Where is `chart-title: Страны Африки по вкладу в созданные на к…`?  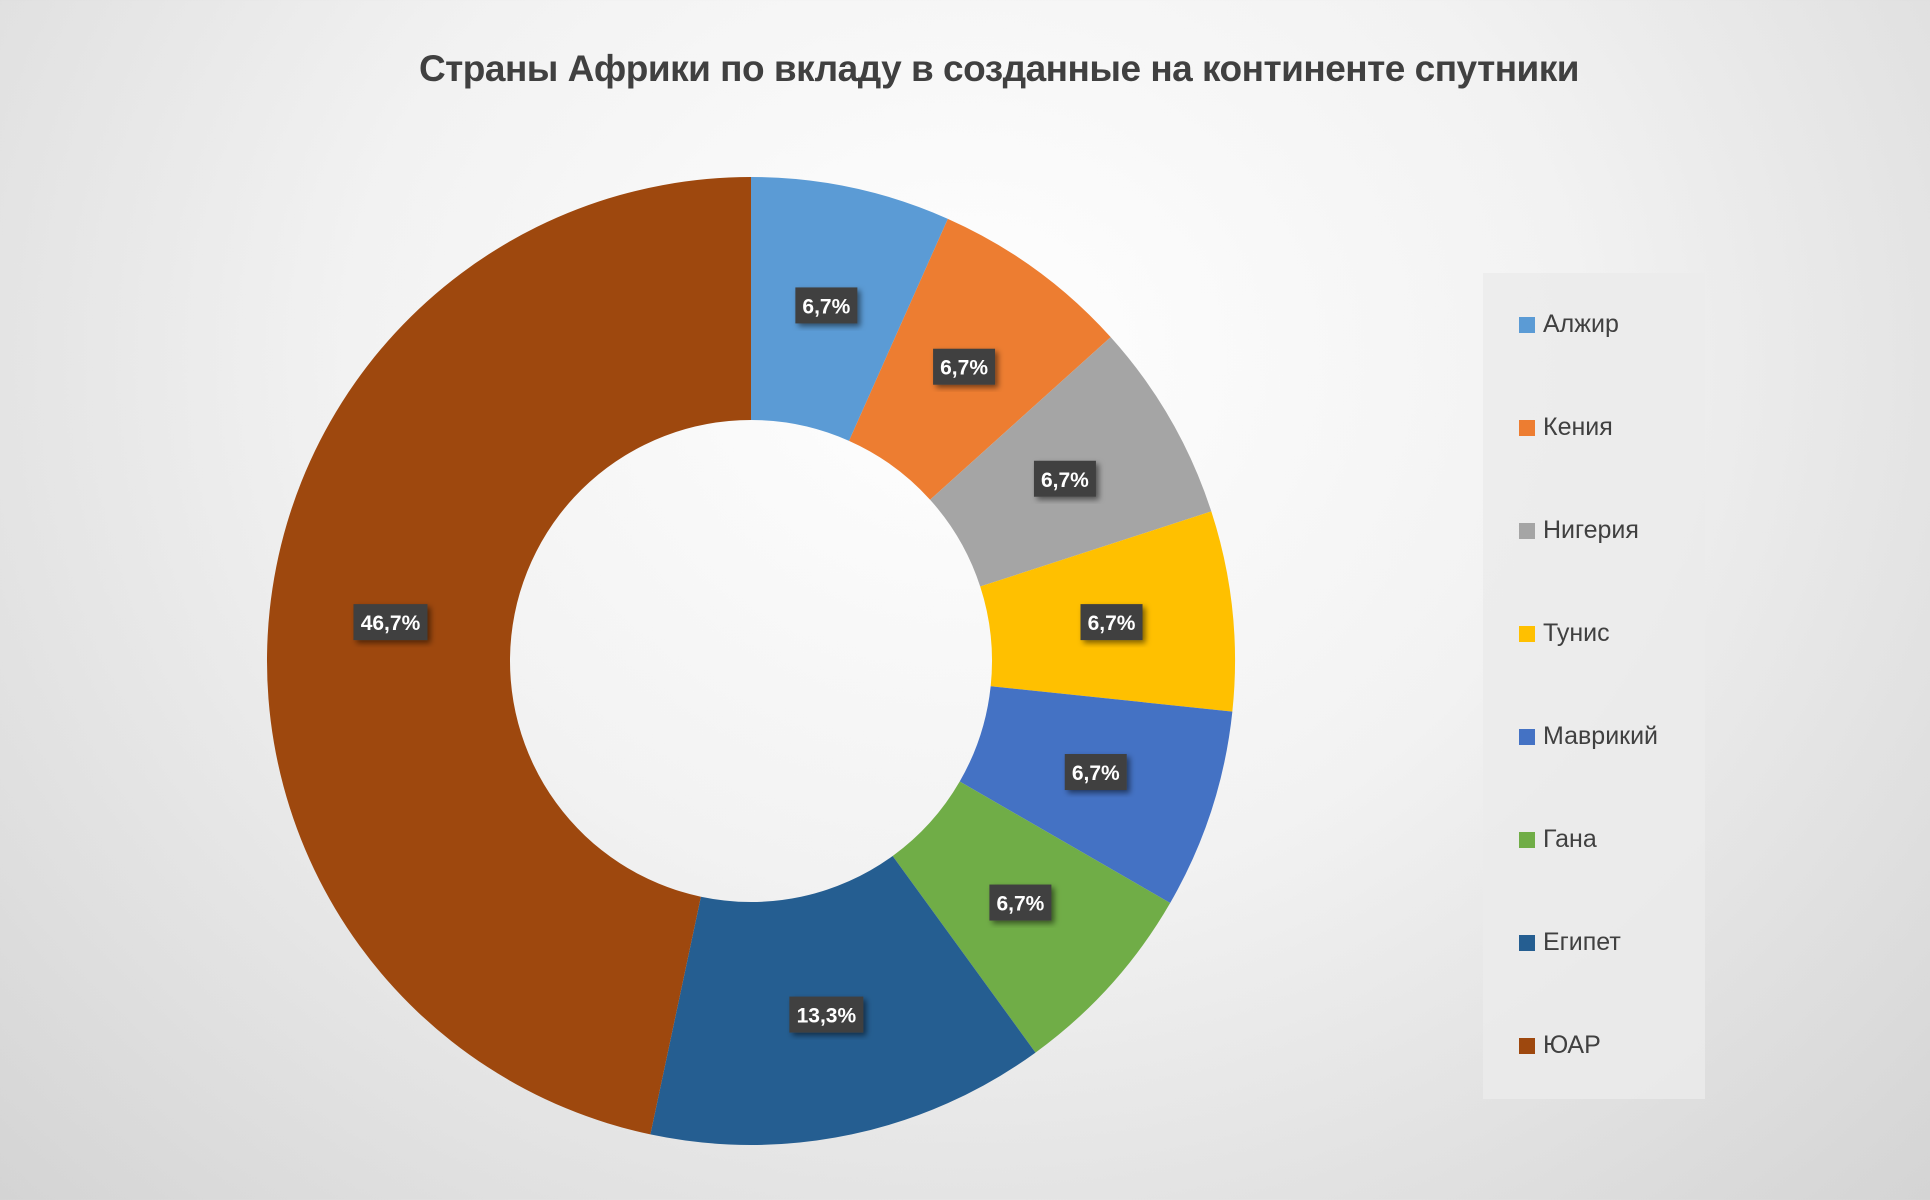 chart-title: Страны Африки по вкладу в созданные на к… is located at coordinates (999, 68).